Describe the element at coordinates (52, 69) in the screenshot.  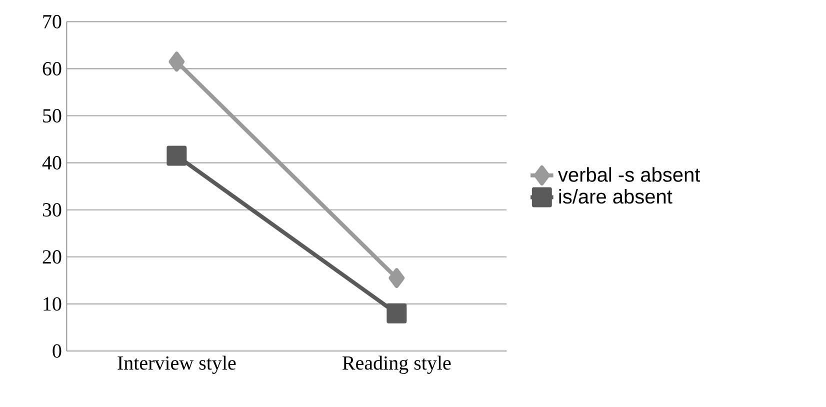
I see `y-tick-label: 60` at that location.